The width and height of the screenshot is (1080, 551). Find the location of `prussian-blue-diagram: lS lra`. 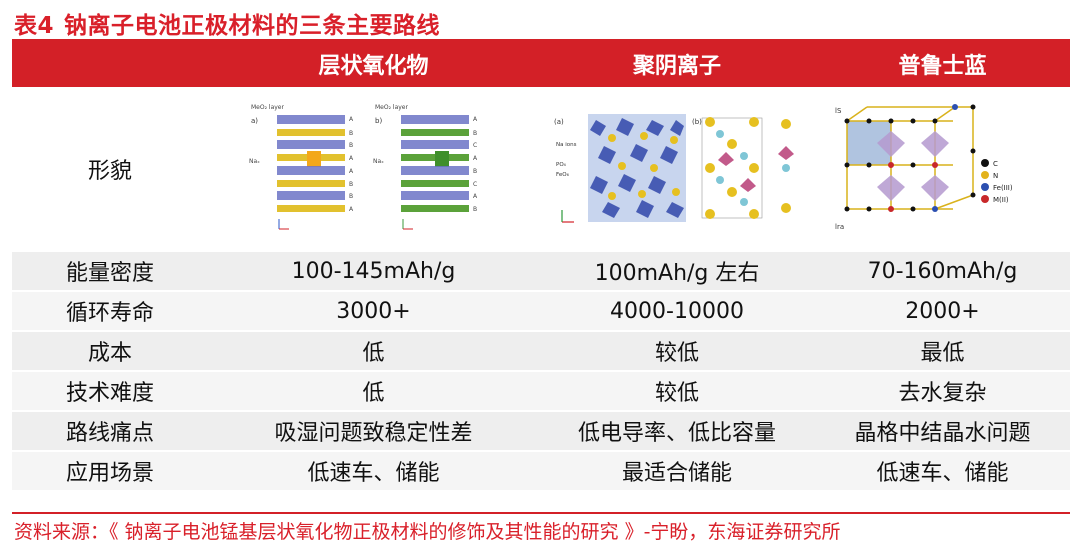

prussian-blue-diagram: lS lra is located at coordinates (924, 167).